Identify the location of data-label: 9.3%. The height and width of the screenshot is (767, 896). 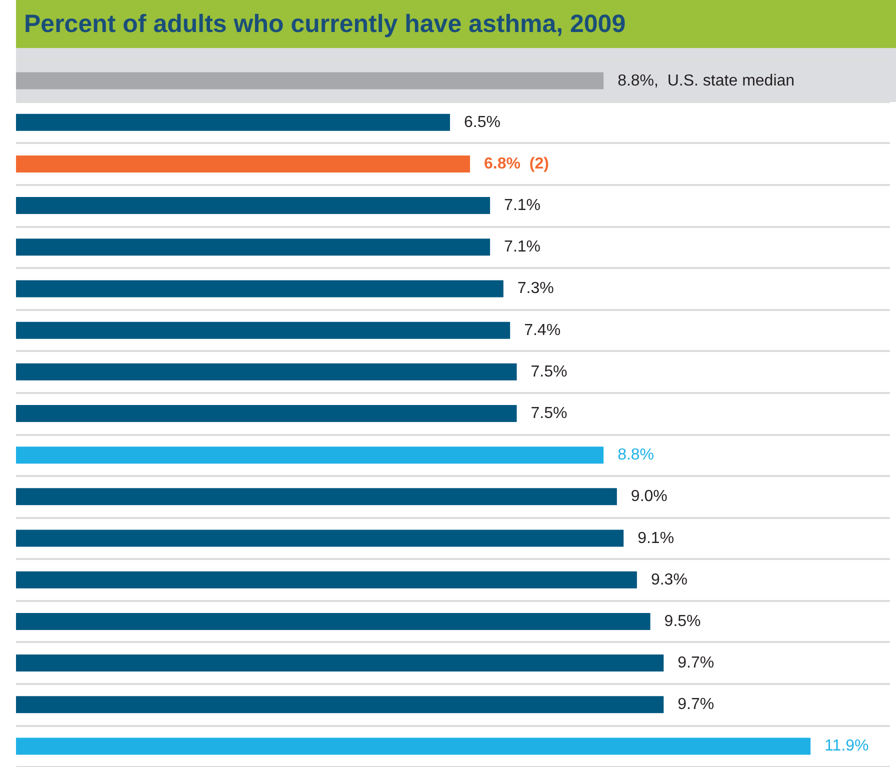
(669, 579).